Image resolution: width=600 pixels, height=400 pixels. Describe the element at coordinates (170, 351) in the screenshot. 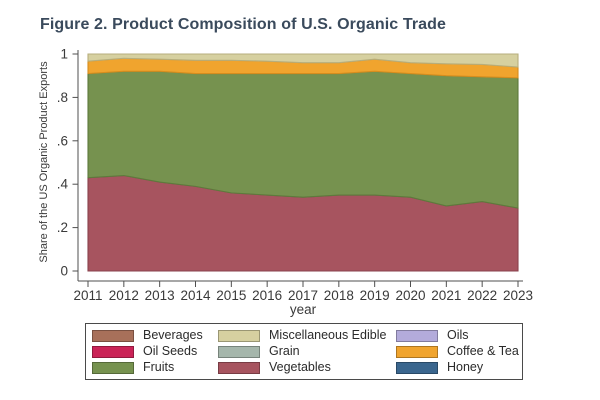

I see `legend-label: Oil Seeds` at that location.